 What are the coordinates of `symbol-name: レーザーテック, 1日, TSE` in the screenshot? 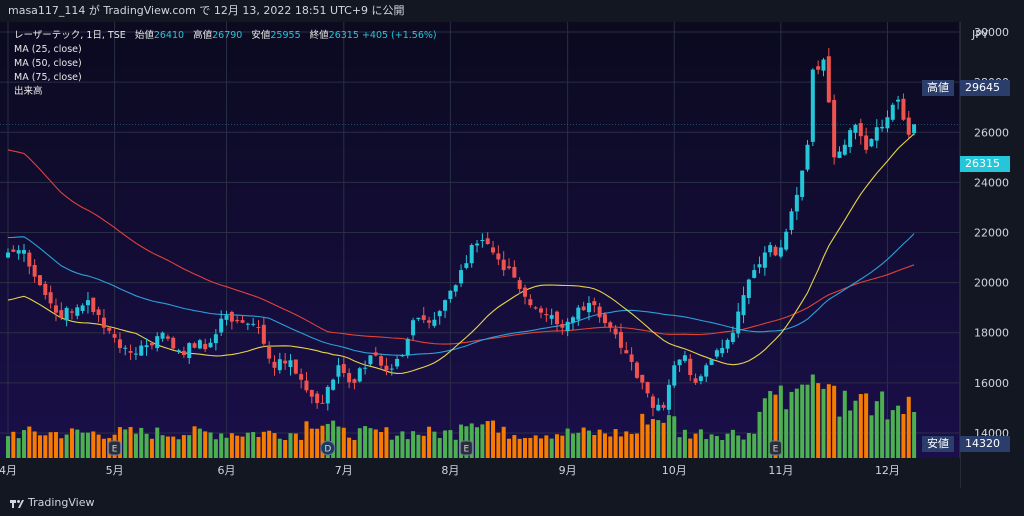 It's located at (70, 35).